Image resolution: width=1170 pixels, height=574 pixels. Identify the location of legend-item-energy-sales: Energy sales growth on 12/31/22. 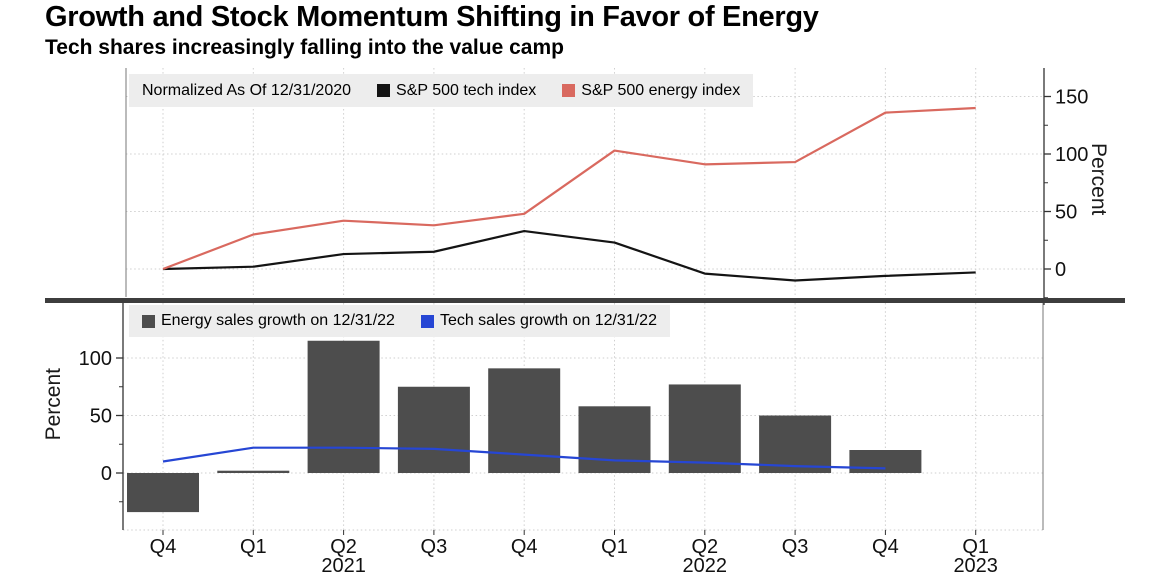
(268, 321).